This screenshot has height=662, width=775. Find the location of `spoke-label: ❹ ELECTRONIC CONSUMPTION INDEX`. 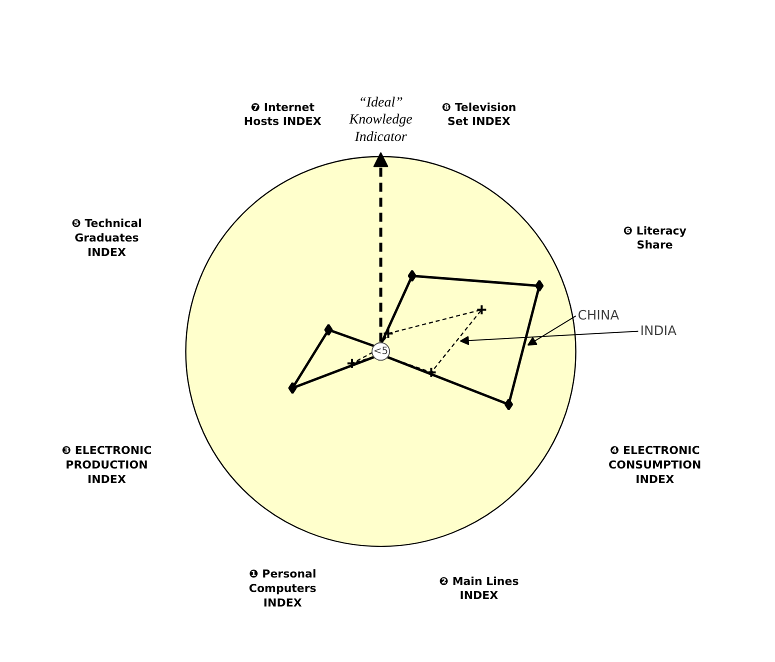

spoke-label: ❹ ELECTRONIC CONSUMPTION INDEX is located at coordinates (655, 465).